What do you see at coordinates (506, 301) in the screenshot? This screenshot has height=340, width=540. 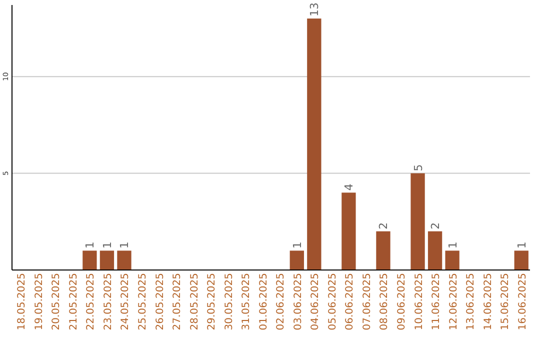 I see `x-tick-label: 15.06.2025` at bounding box center [506, 301].